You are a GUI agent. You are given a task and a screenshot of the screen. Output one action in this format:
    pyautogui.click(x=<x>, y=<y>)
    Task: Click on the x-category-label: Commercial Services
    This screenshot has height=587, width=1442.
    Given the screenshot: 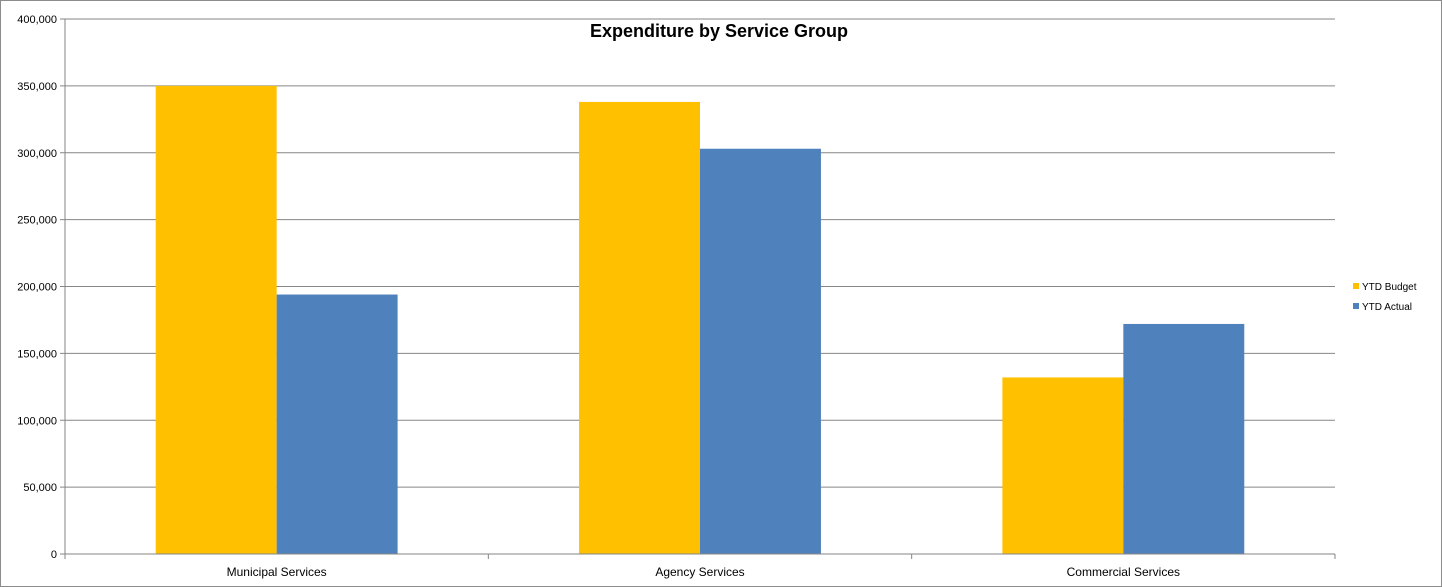 What is the action you would take?
    pyautogui.click(x=1123, y=572)
    